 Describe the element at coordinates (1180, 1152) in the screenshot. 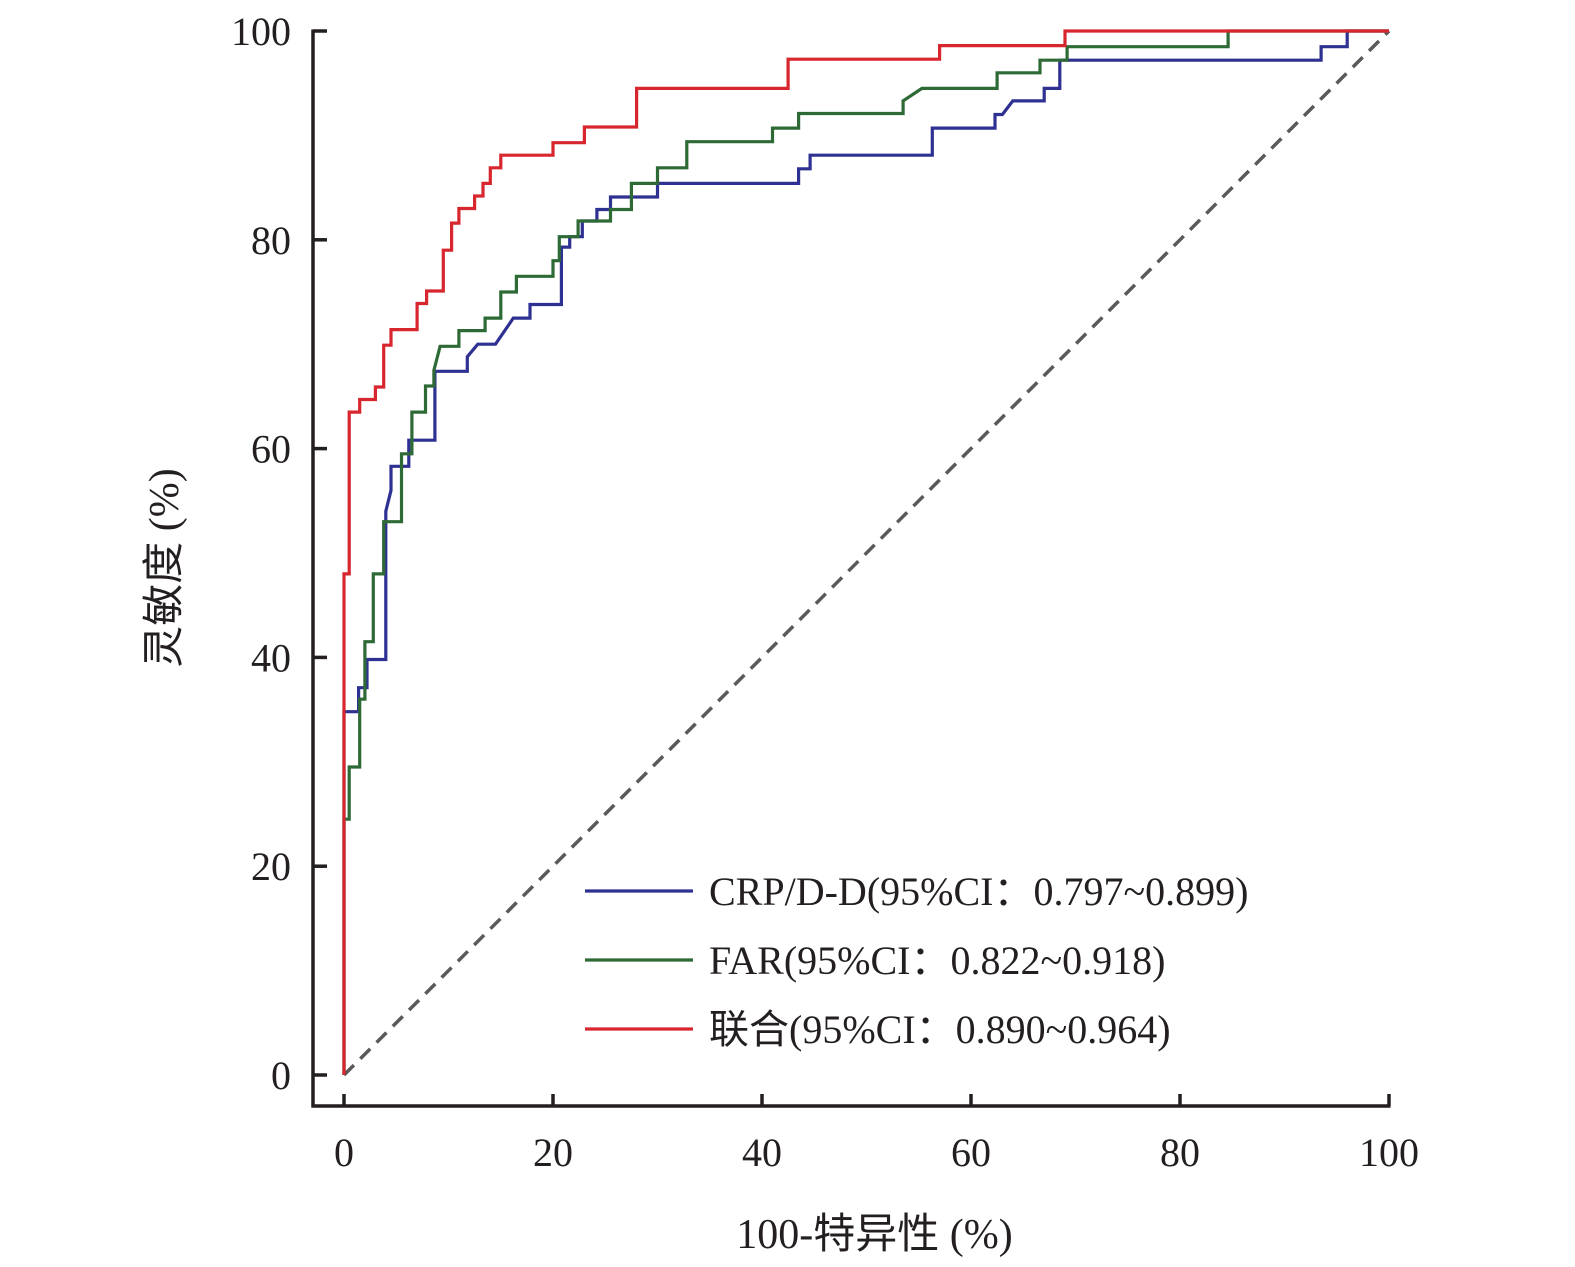

I see `x-tick-label: 80` at that location.